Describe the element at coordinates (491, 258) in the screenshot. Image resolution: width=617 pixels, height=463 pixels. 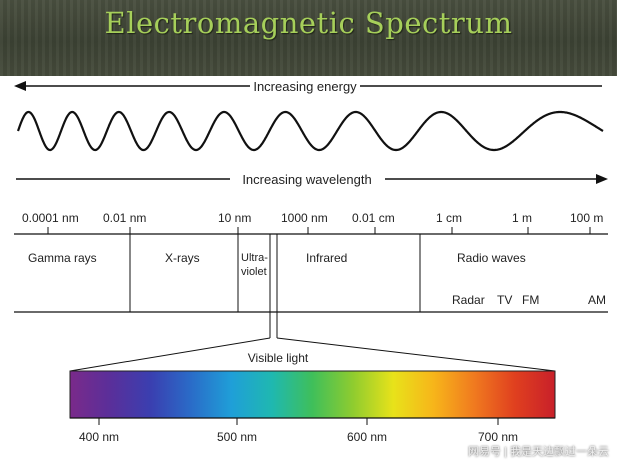
I see `region-radio-label: Radio waves` at that location.